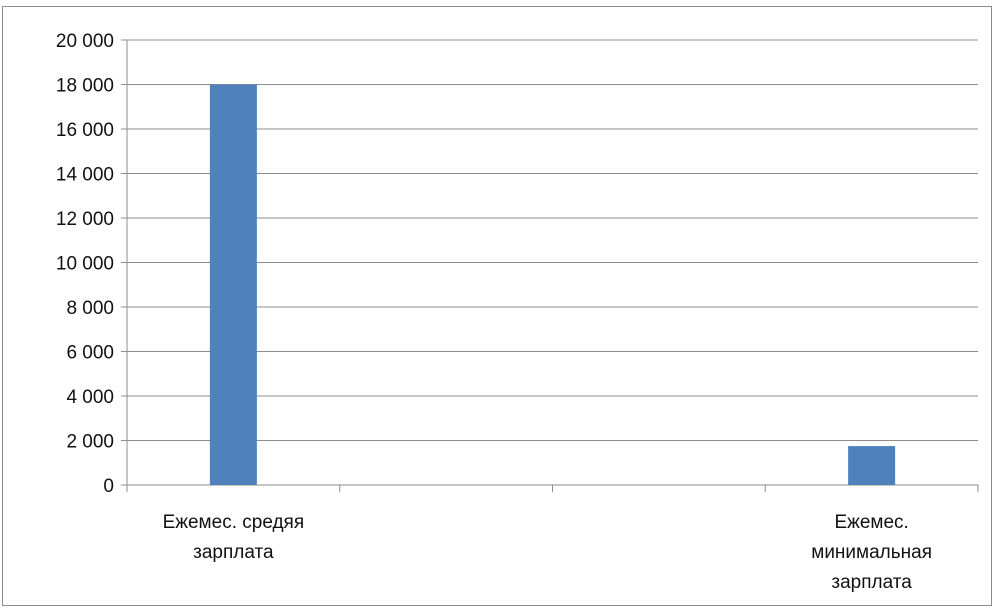 The width and height of the screenshot is (995, 610). Describe the element at coordinates (85, 41) in the screenshot. I see `y-tick-label: 20 000` at that location.